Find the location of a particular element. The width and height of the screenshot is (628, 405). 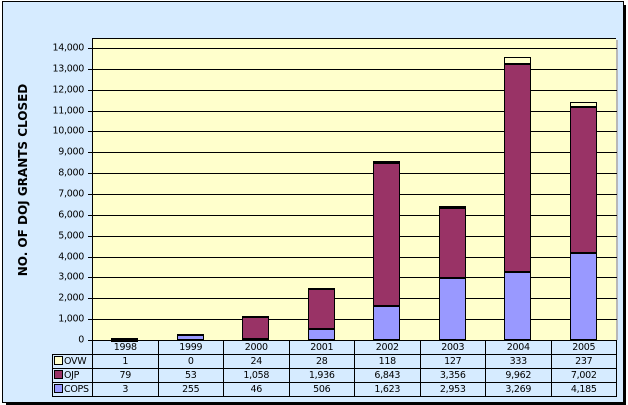

legend-entry-ojp: OJP is located at coordinates (72, 375).